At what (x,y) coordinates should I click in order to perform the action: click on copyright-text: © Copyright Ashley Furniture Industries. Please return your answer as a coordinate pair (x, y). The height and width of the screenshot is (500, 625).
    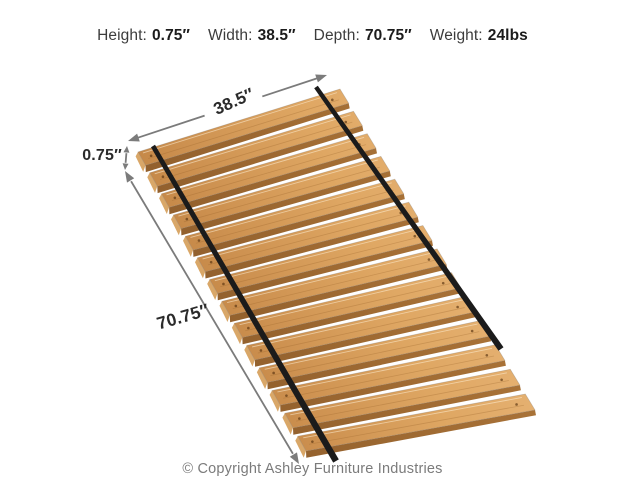
    Looking at the image, I should click on (312, 469).